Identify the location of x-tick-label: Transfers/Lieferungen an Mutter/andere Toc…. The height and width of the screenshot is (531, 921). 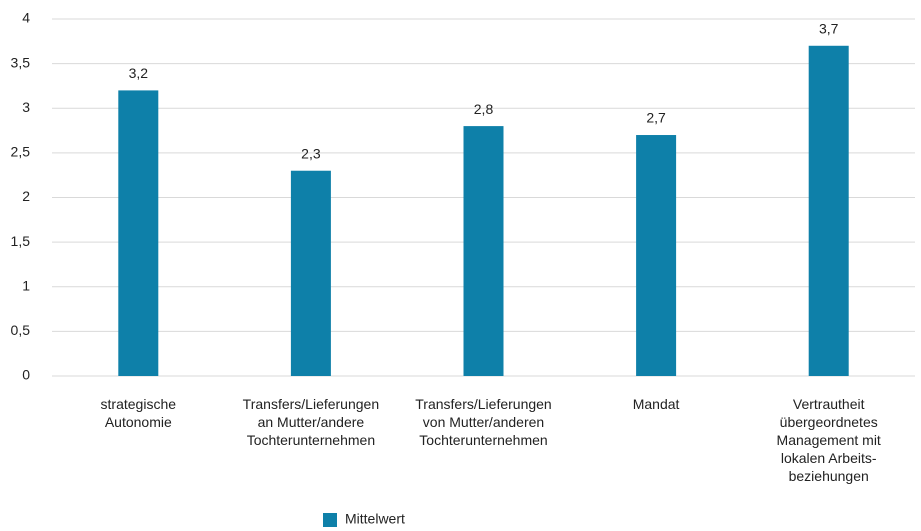
(311, 422).